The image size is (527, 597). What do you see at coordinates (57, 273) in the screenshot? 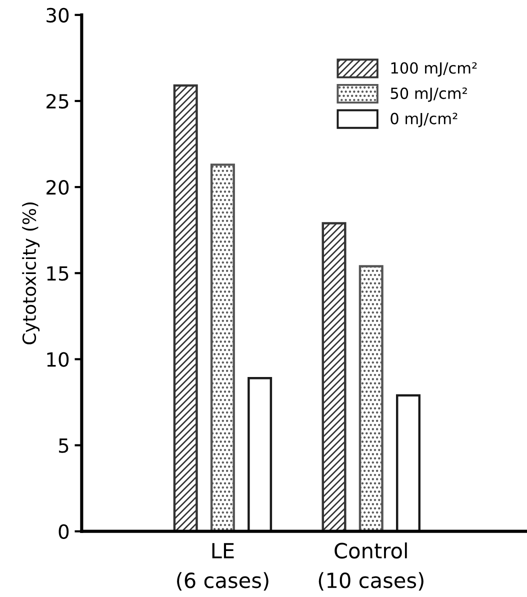
I see `y-tick-label: 15` at bounding box center [57, 273].